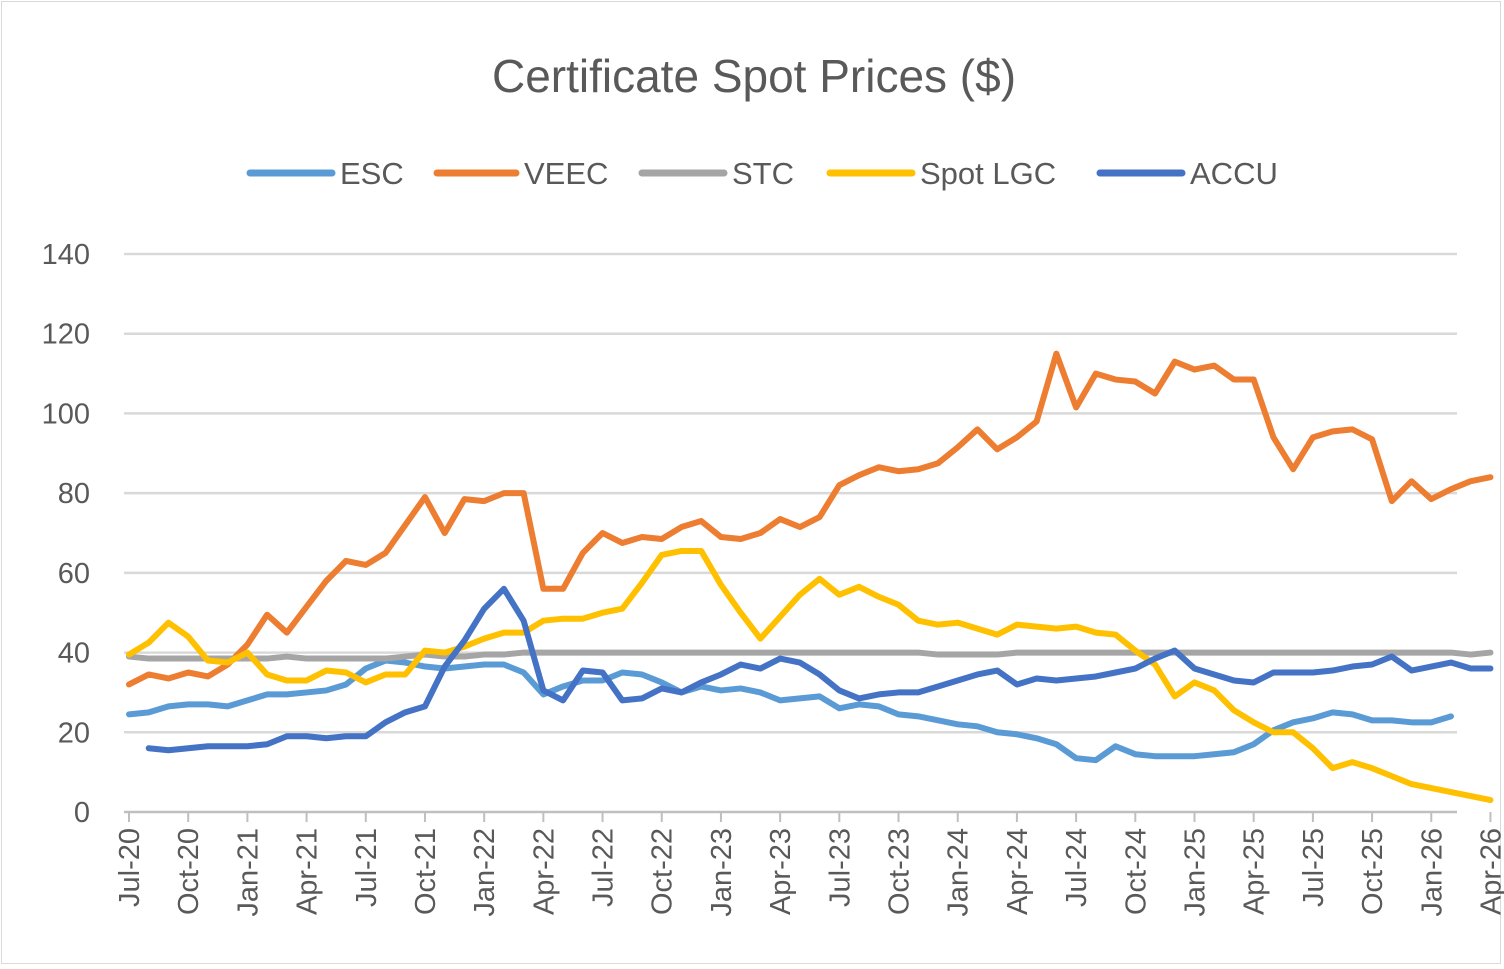  Describe the element at coordinates (959, 872) in the screenshot. I see `x-tick-label-Jan-24: Jan-24` at that location.